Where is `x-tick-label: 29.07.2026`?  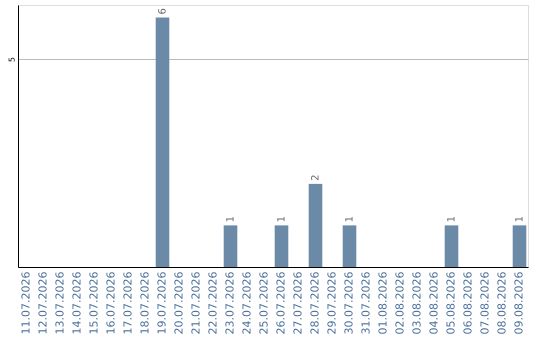 x-tick-label: 29.07.2026 is located at coordinates (332, 303).